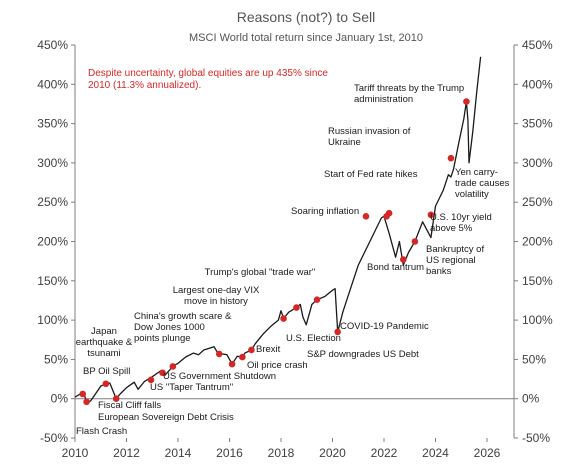  I want to click on annotation-china: points plunge, so click(162, 338).